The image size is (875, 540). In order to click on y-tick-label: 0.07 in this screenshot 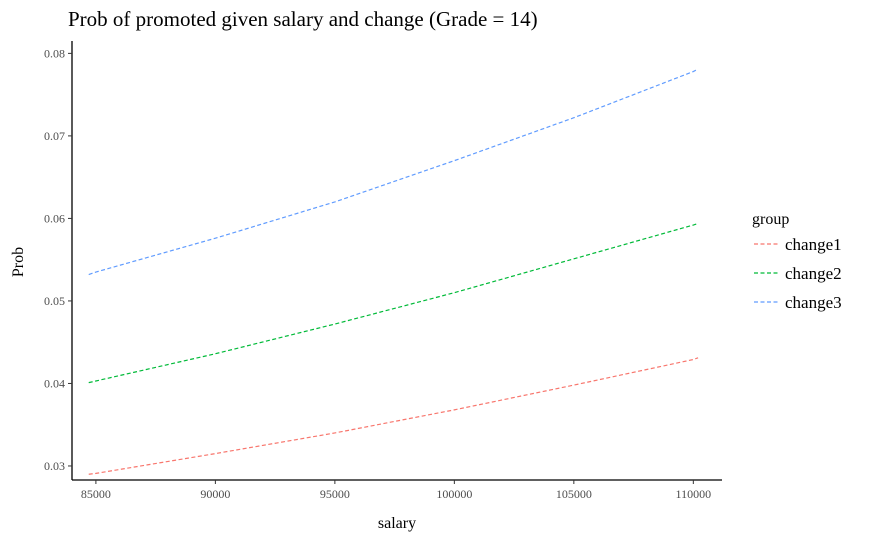, I will do `click(54, 136)`.